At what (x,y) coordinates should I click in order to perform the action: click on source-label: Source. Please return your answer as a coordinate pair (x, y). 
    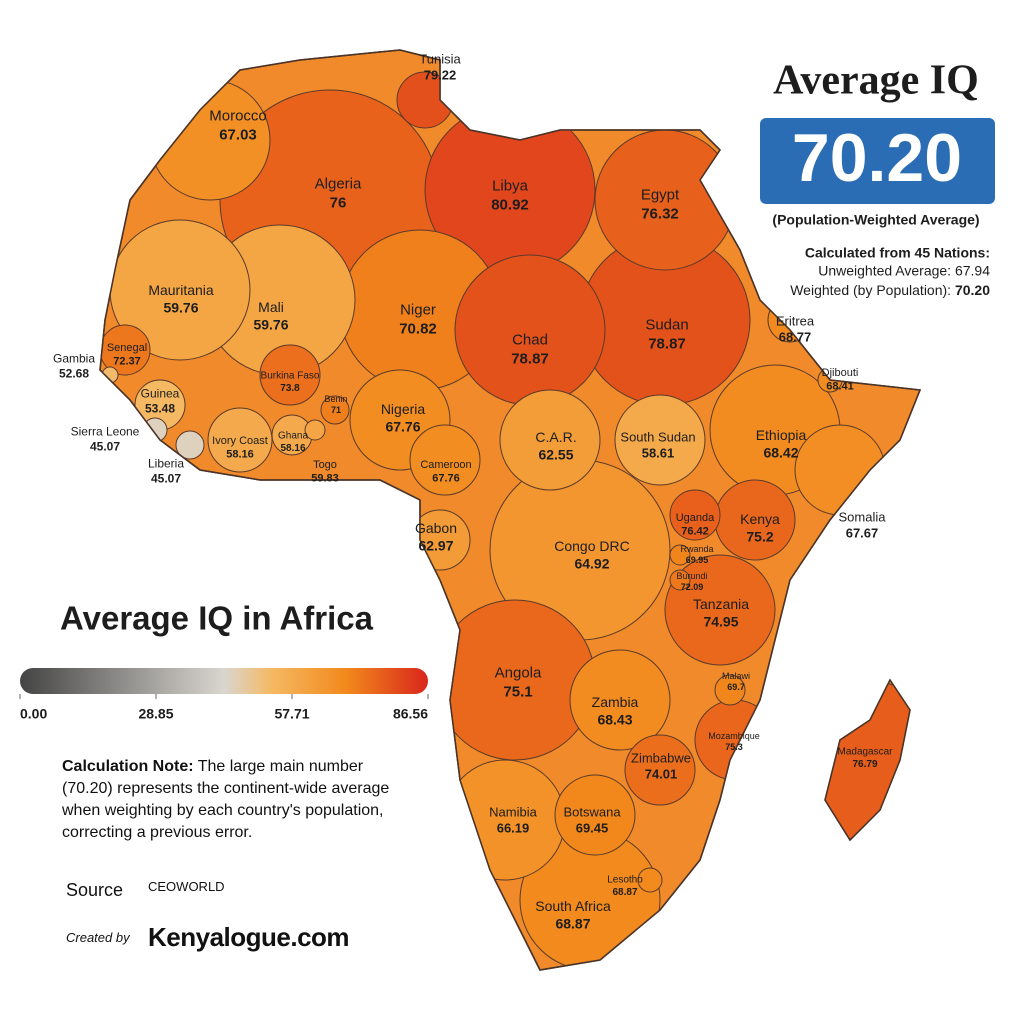
    Looking at the image, I should click on (95, 890).